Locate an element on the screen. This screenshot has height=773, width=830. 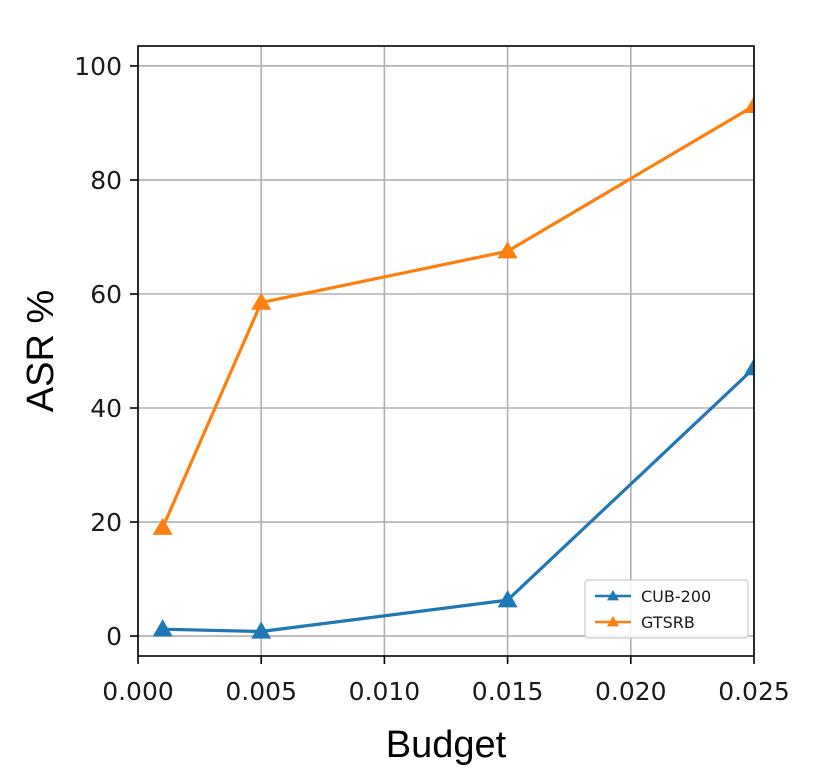
legend-label-gtsrb: GTSRB is located at coordinates (668, 622).